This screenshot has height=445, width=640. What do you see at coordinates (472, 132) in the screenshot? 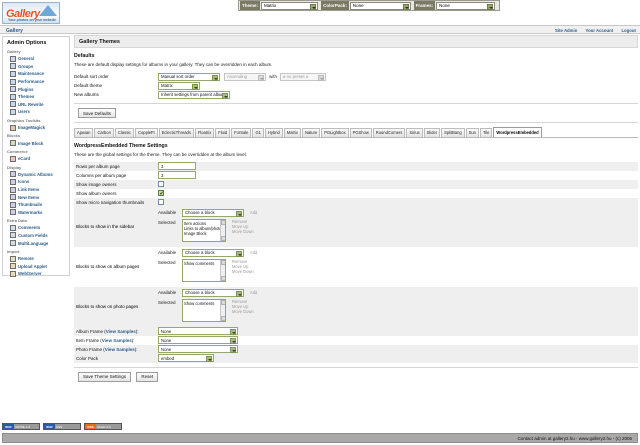
I see `tab-sun: Sun` at bounding box center [472, 132].